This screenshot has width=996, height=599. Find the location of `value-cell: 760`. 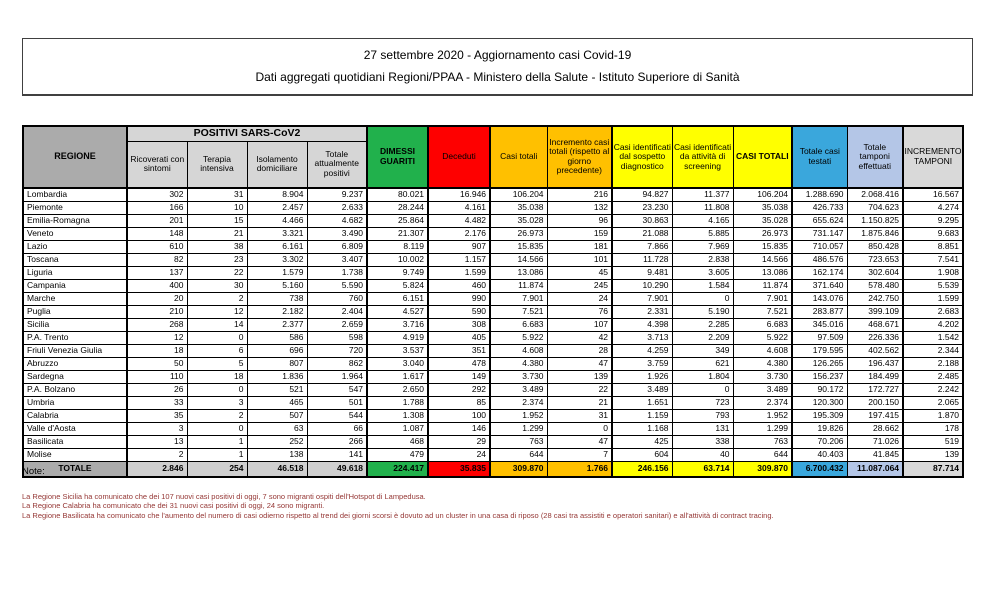

value-cell: 760 is located at coordinates (337, 298).